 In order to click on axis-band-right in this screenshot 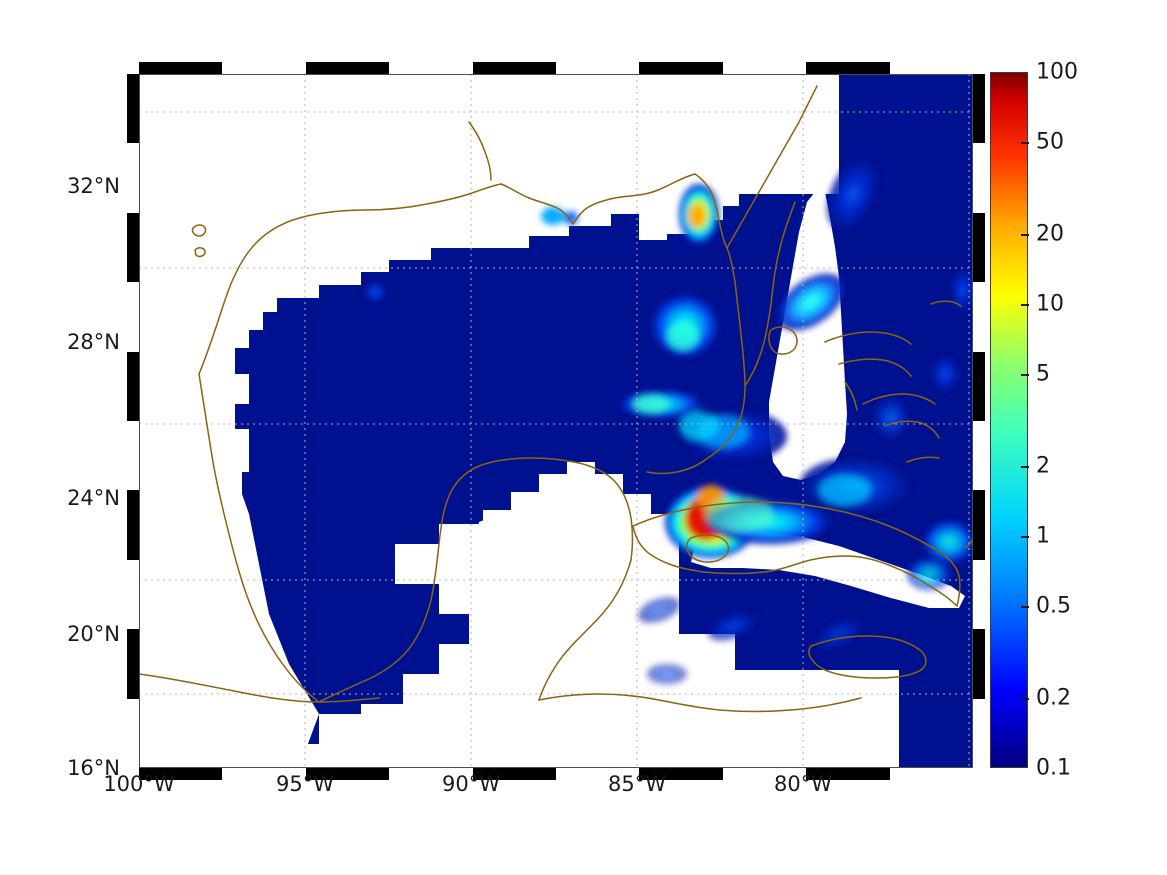, I will do `click(979, 421)`.